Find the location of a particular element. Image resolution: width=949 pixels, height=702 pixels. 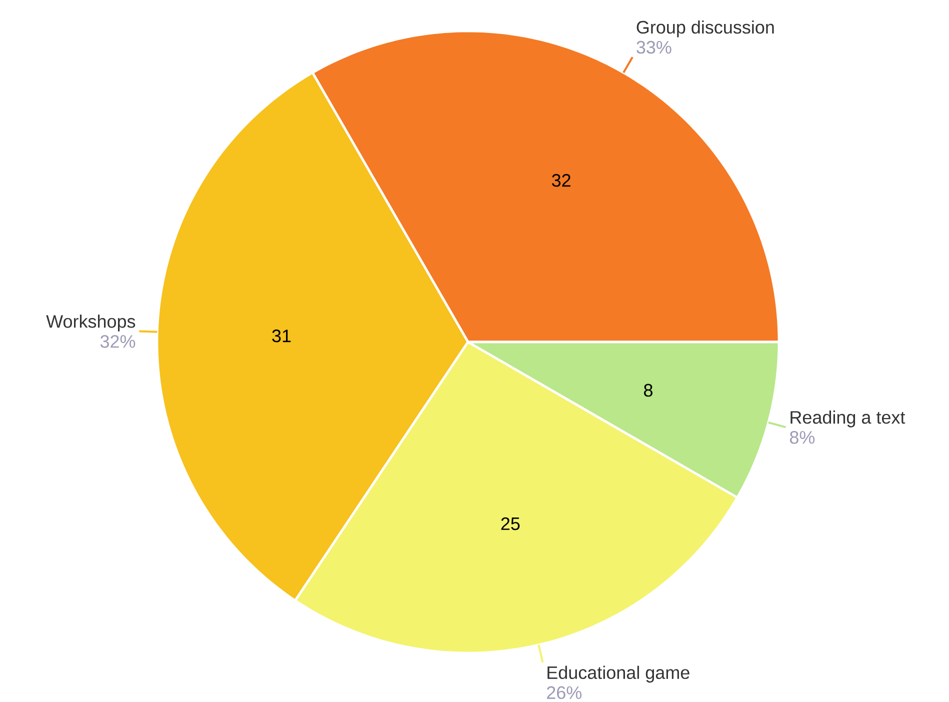

text: 33% is located at coordinates (654, 47).